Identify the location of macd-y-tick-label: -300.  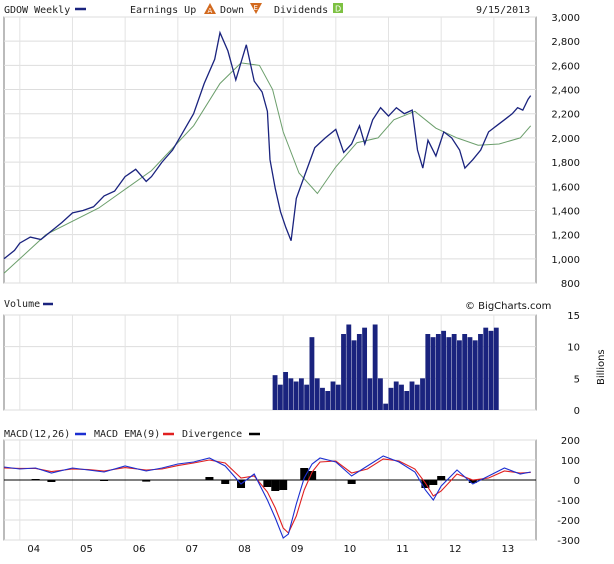
(568, 541).